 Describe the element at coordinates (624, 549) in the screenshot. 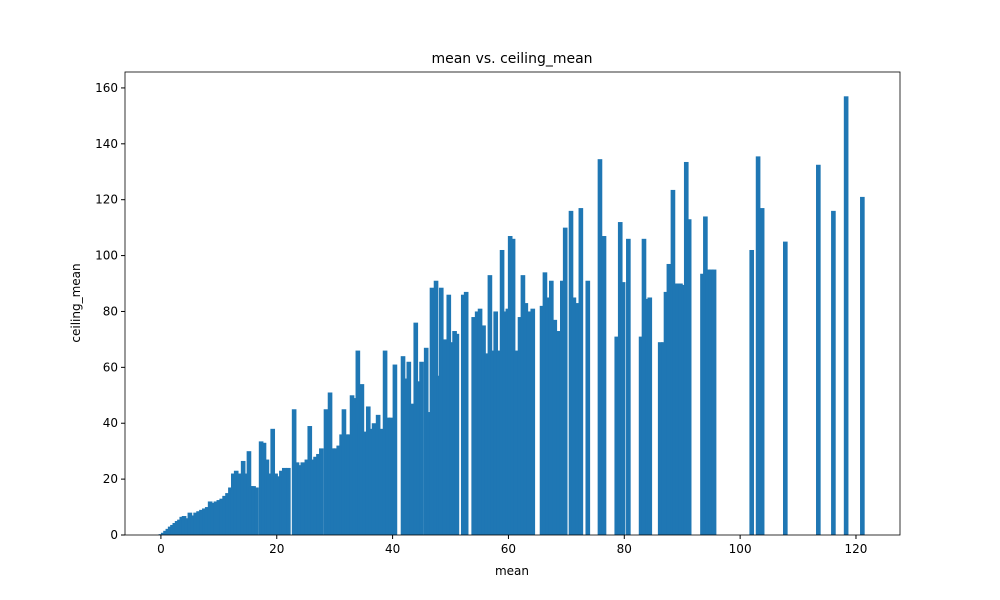

I see `x-tick-label: 80` at that location.